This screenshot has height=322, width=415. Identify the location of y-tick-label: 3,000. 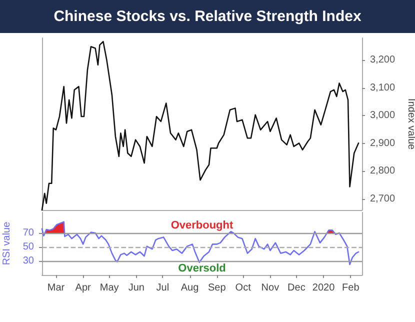
(383, 116).